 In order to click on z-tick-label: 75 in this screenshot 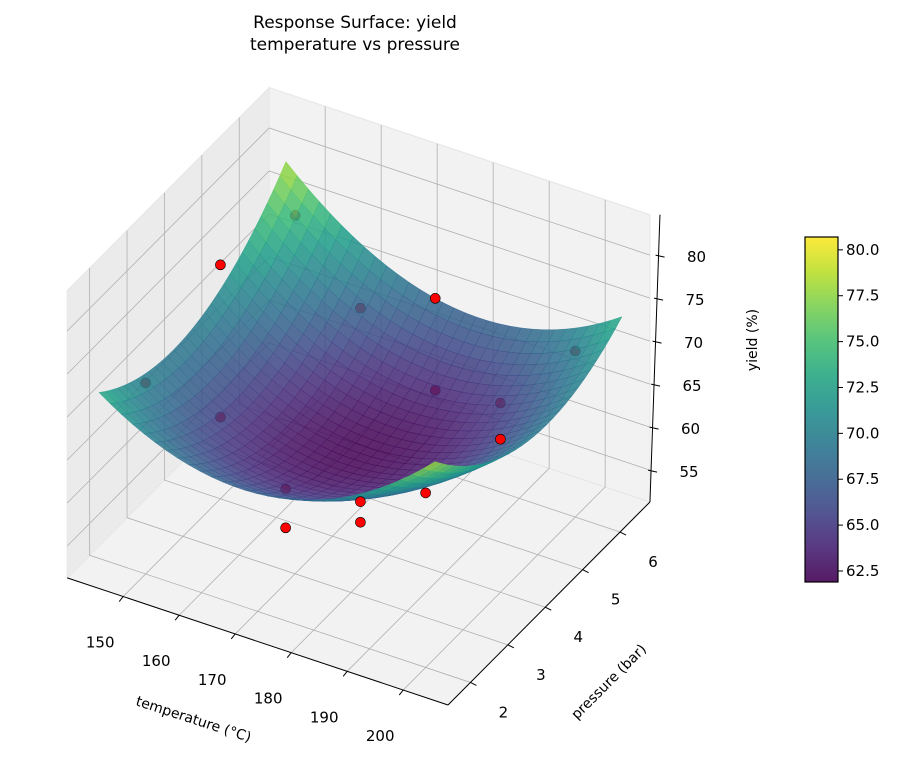, I will do `click(695, 300)`.